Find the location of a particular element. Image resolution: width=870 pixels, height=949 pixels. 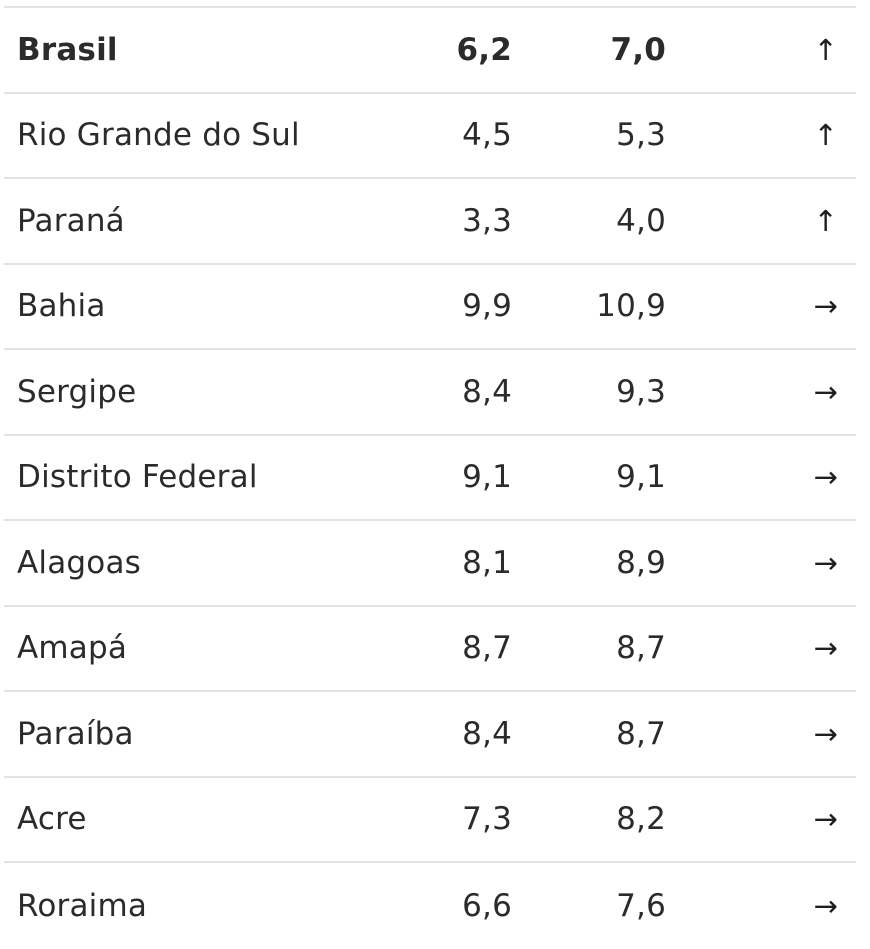

table-row: Amapá 8,7 8,7 → is located at coordinates (430, 649).